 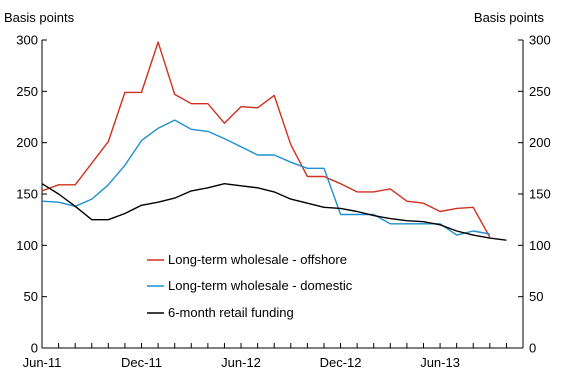 What do you see at coordinates (273, 356) in the screenshot?
I see `x-ticks: Jun-11 Dec-11 Jun-12 Dec-12 Jun-13` at bounding box center [273, 356].